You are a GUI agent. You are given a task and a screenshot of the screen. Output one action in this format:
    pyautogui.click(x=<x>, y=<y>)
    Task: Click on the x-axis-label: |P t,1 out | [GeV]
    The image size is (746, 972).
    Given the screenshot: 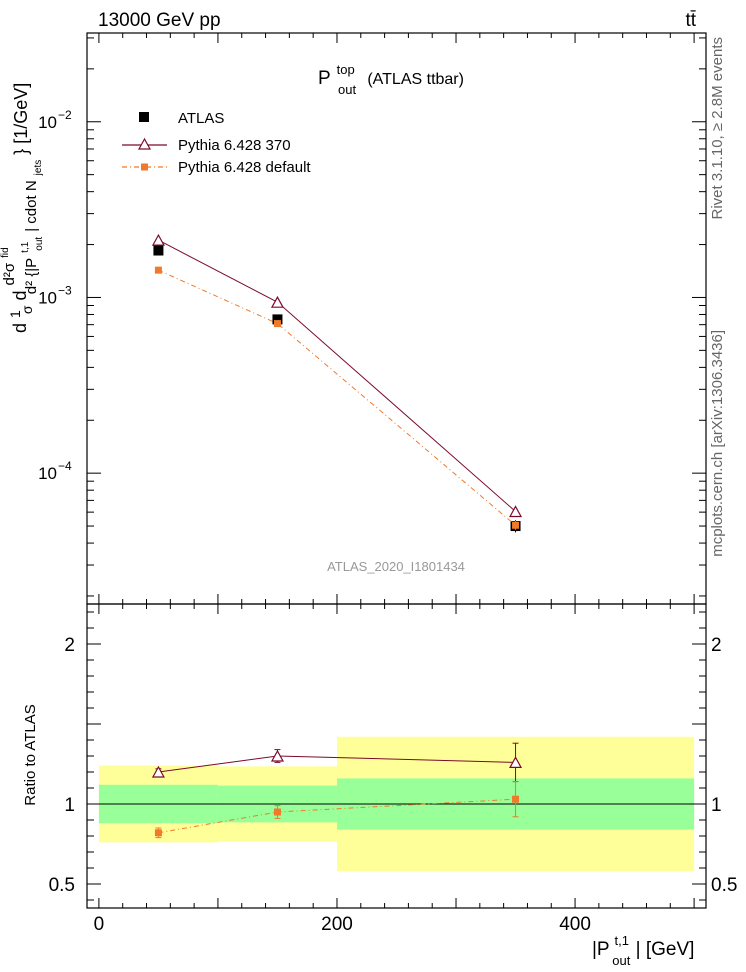 What is the action you would take?
    pyautogui.click(x=643, y=949)
    